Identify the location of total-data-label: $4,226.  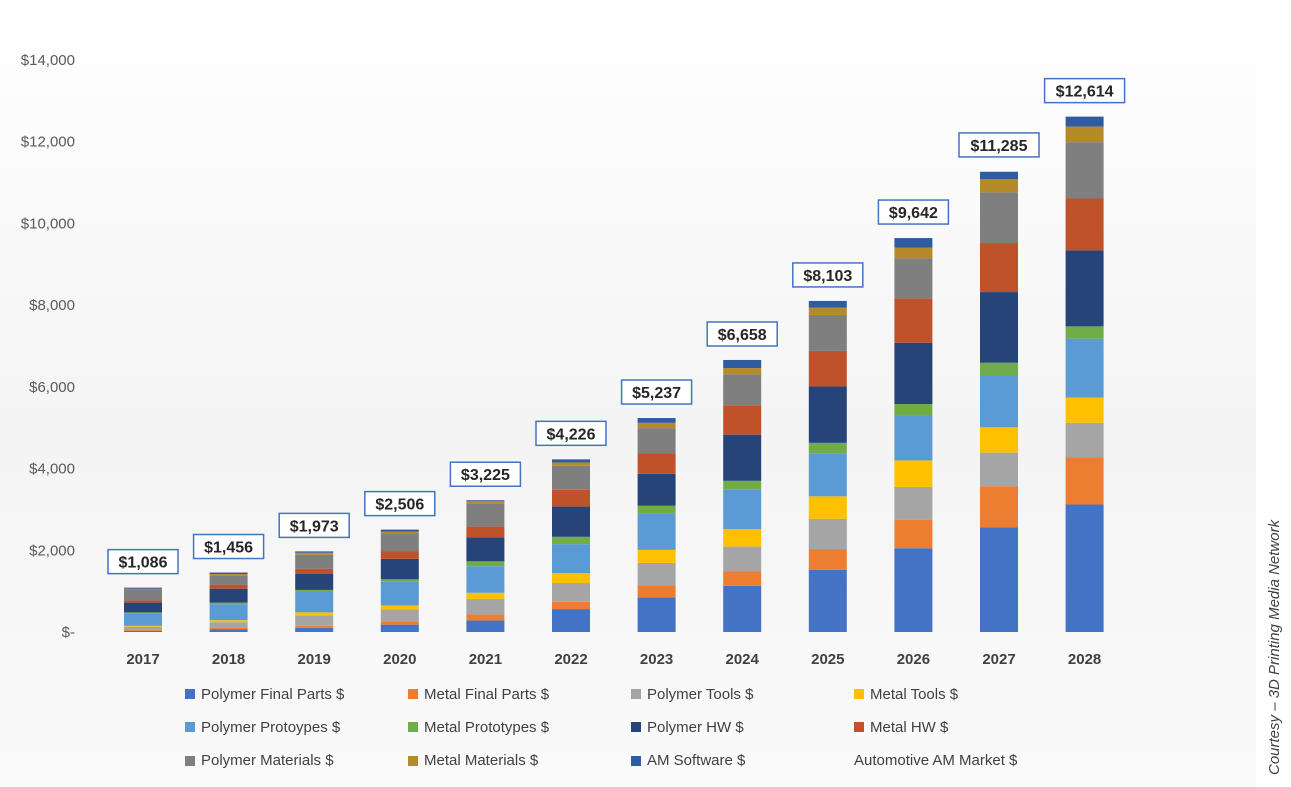
(571, 434).